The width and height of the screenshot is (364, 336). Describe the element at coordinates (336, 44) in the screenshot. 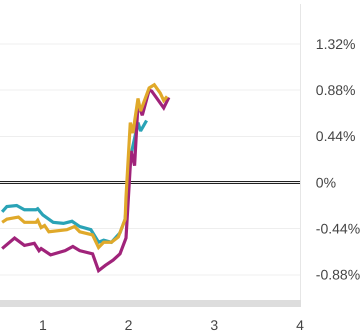

I see `y-tick-label: 1.32%` at that location.